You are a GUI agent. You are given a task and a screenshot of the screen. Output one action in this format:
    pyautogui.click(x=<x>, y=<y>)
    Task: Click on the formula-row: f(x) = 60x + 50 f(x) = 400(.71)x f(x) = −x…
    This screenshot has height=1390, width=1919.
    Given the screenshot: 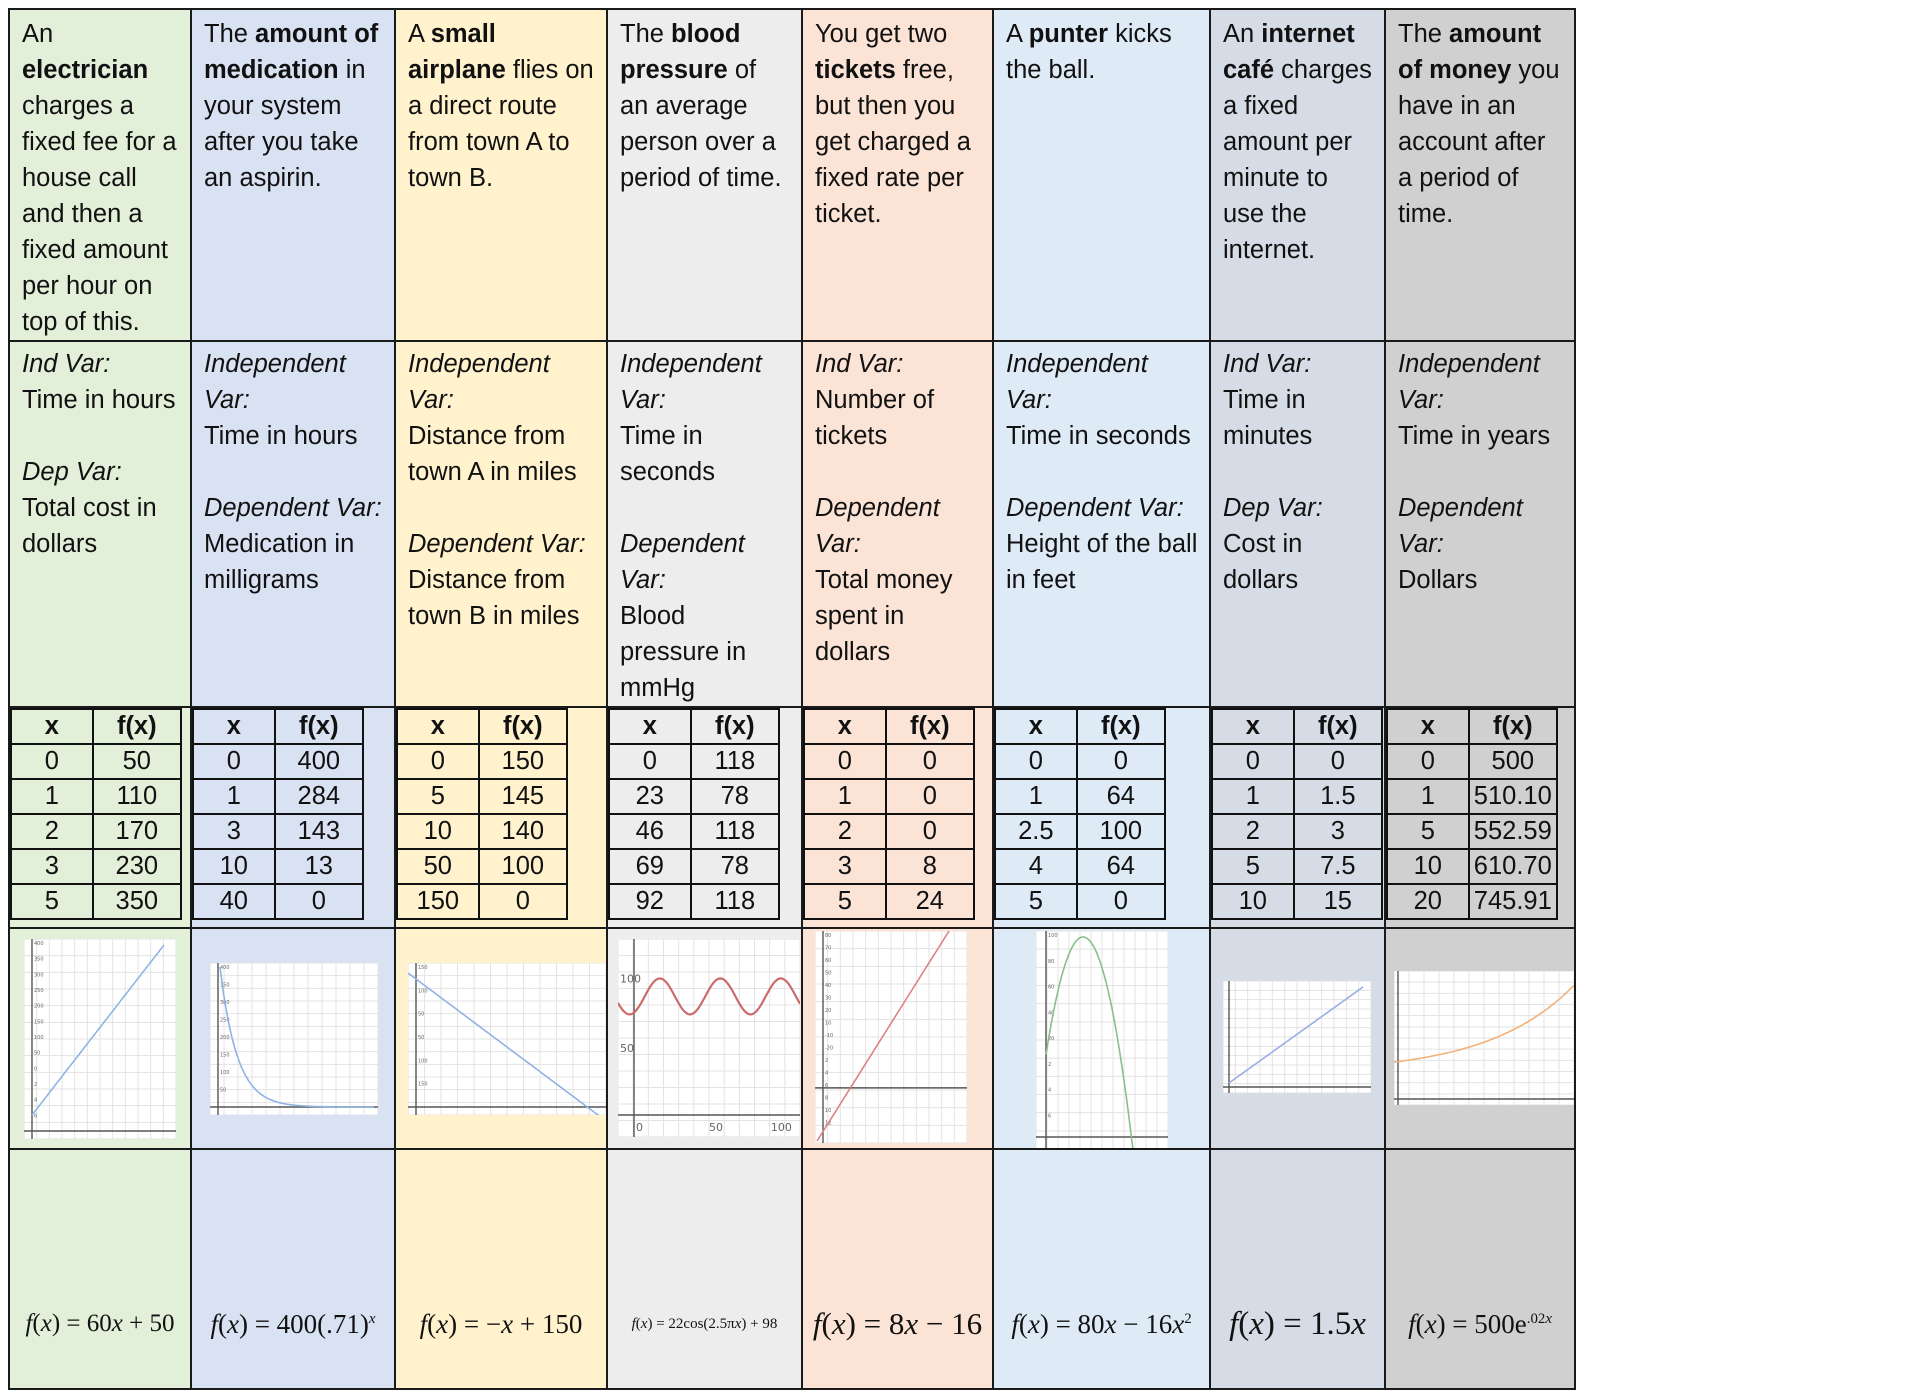 What is the action you would take?
    pyautogui.click(x=792, y=1269)
    